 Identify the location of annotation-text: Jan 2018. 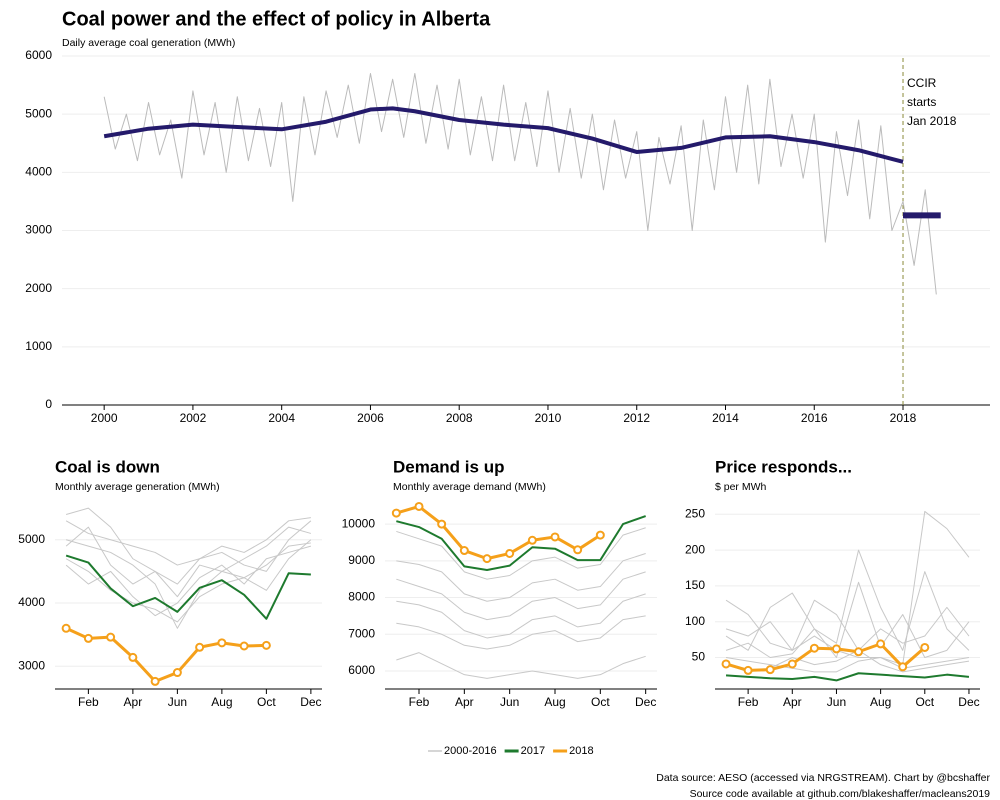
(932, 121).